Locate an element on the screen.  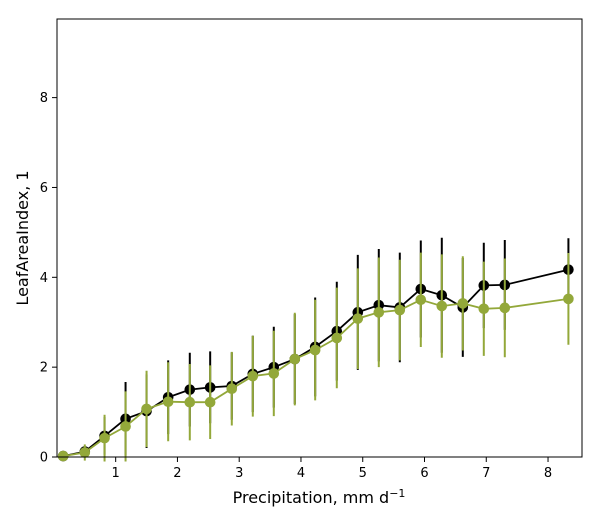
x-tick-label: 4 is located at coordinates (301, 473).